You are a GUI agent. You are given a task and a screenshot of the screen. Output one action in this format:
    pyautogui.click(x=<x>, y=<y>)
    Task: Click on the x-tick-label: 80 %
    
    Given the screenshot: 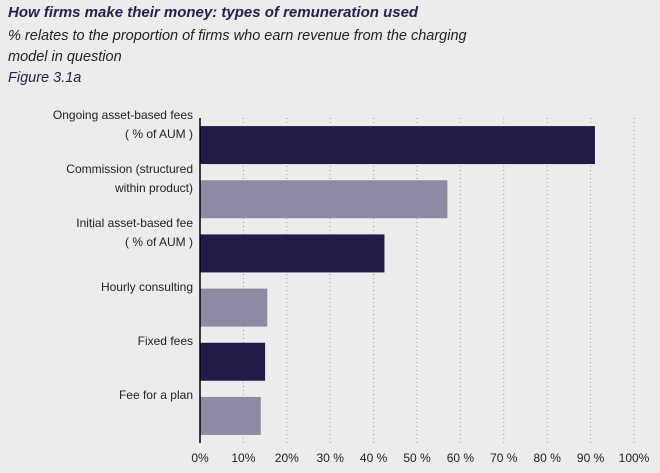 What is the action you would take?
    pyautogui.click(x=547, y=458)
    